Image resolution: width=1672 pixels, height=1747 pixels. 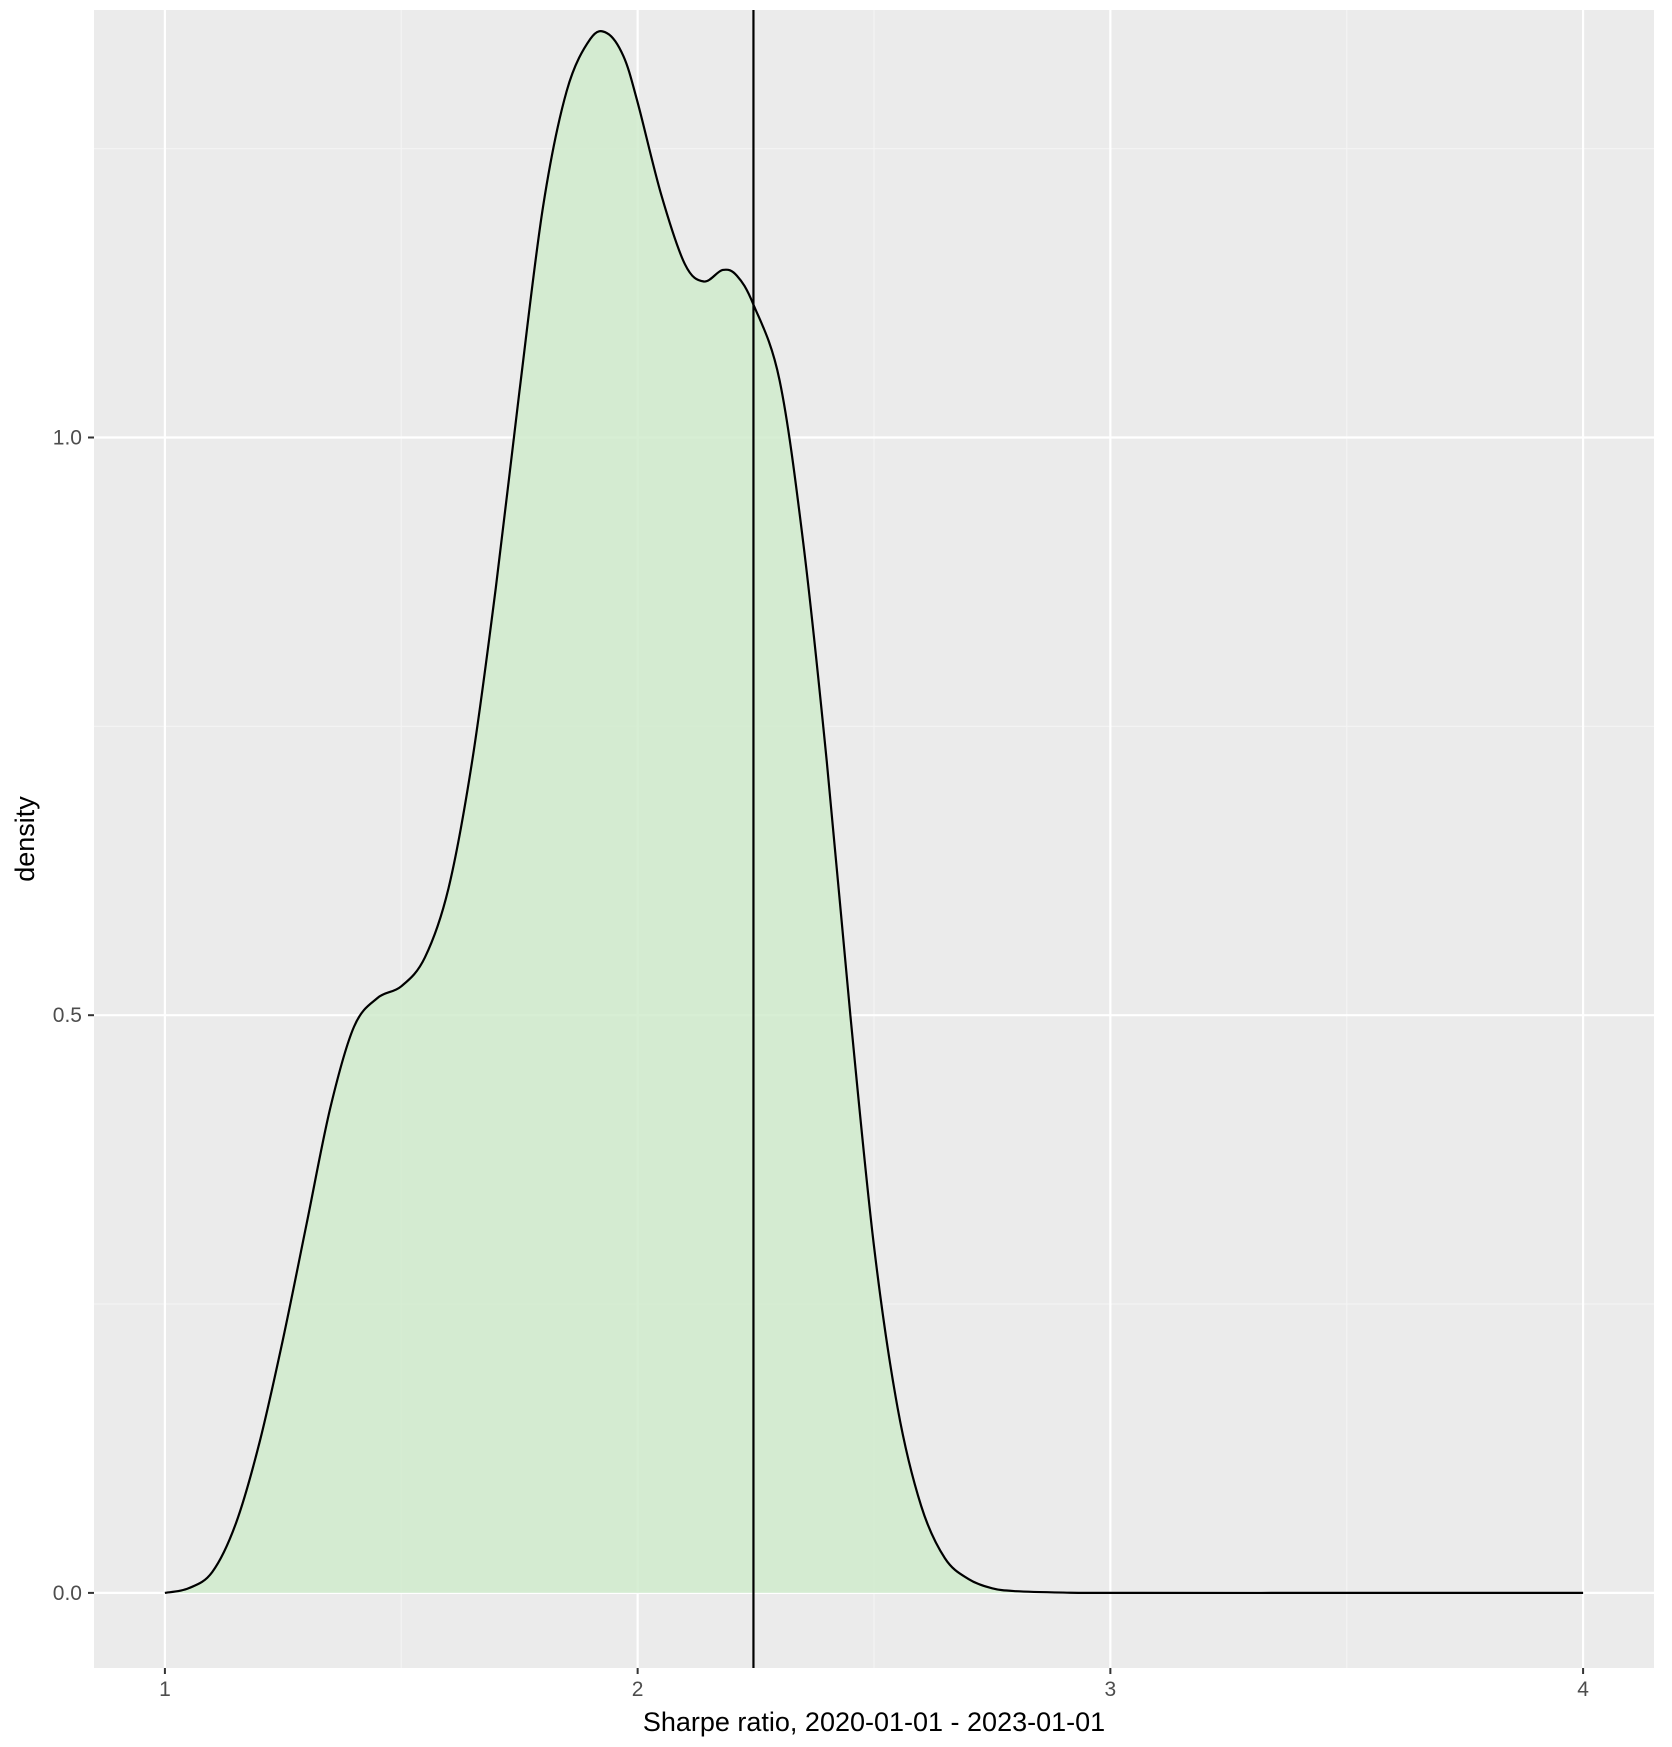 I want to click on y-tick-label: 0.0, so click(x=67, y=1593).